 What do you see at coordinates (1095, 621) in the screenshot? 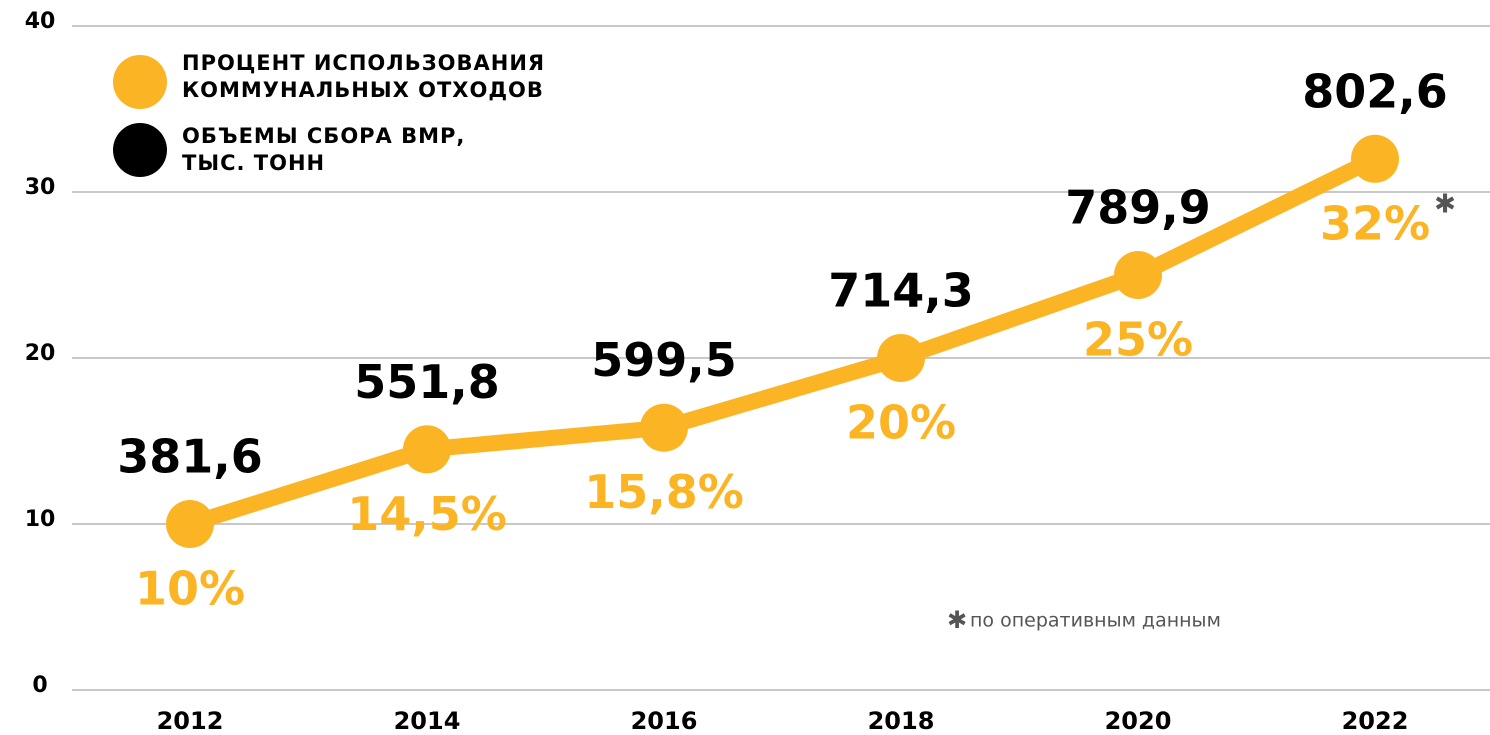
I see `annotation: по оперативным данным` at bounding box center [1095, 621].